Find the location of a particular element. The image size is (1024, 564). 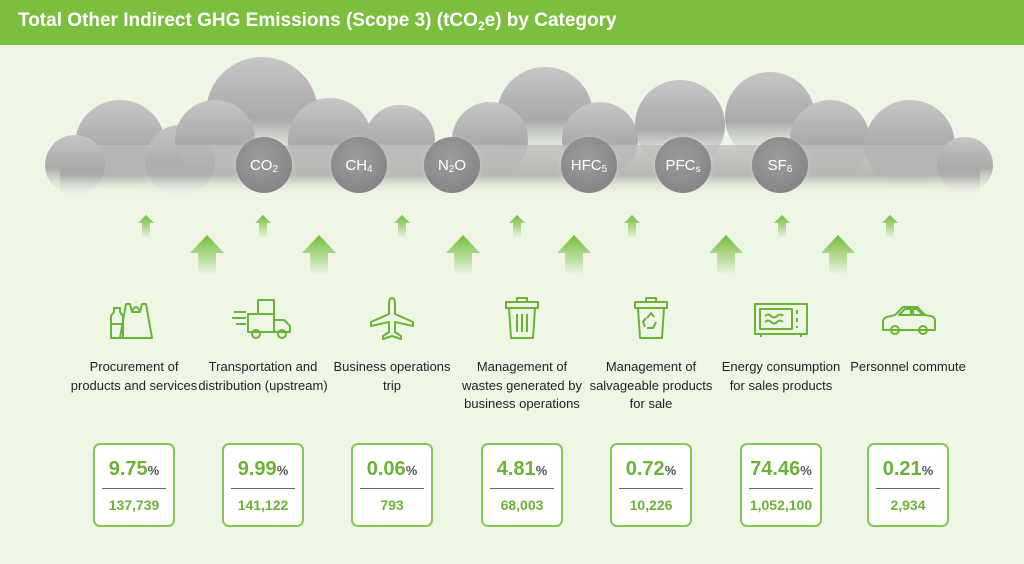

gas-label: CO is located at coordinates (261, 165).